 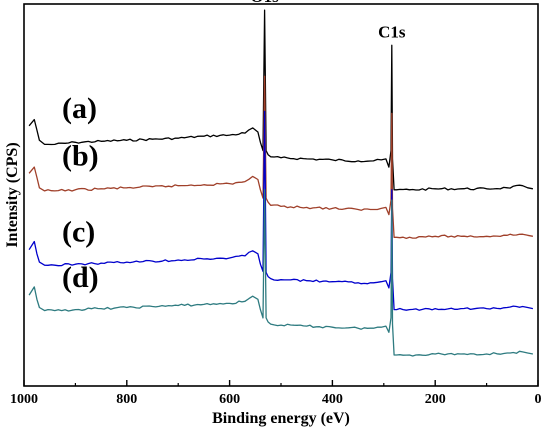 I want to click on x-tick-label-600: 600, so click(x=229, y=399).